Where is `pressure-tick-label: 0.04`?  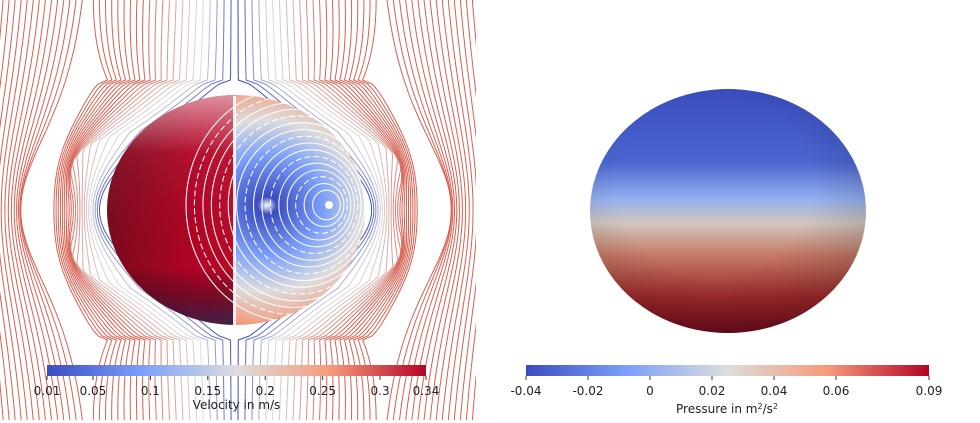
pressure-tick-label: 0.04 is located at coordinates (774, 391).